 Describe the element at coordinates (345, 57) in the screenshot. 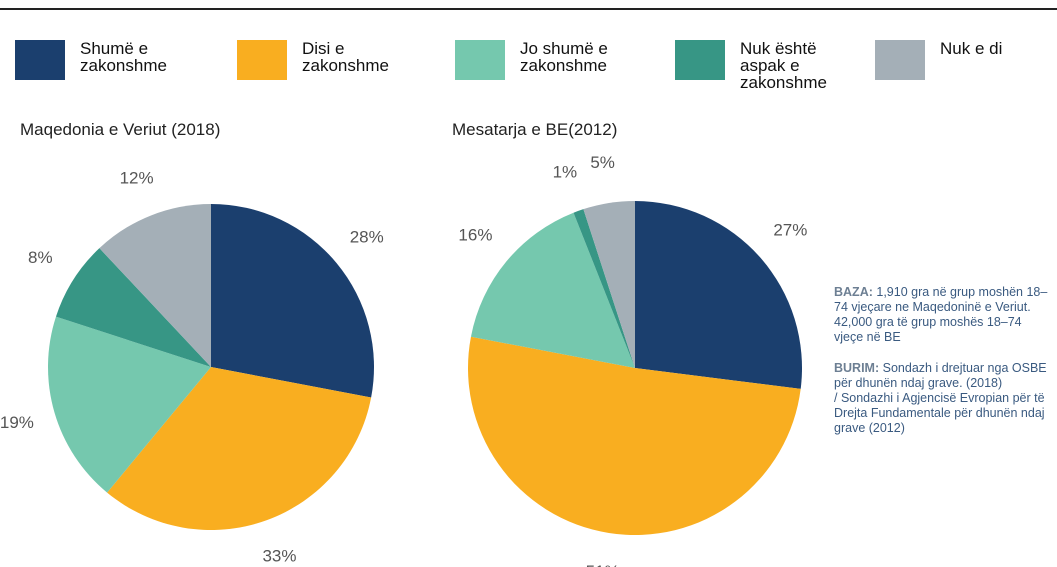

I see `legend-label: Disi e zakonshme` at that location.